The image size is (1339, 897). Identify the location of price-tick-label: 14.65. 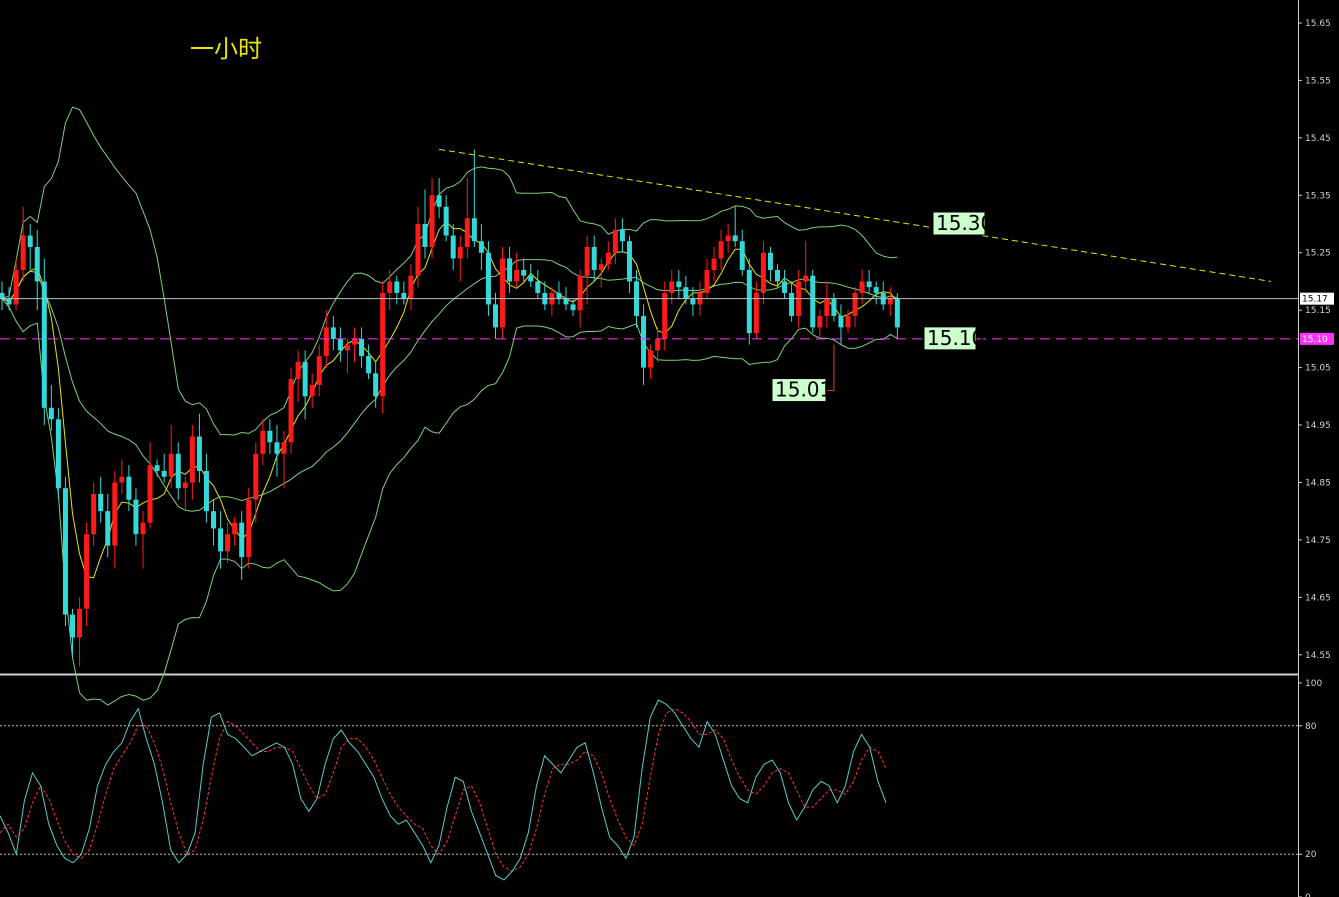
(1318, 598).